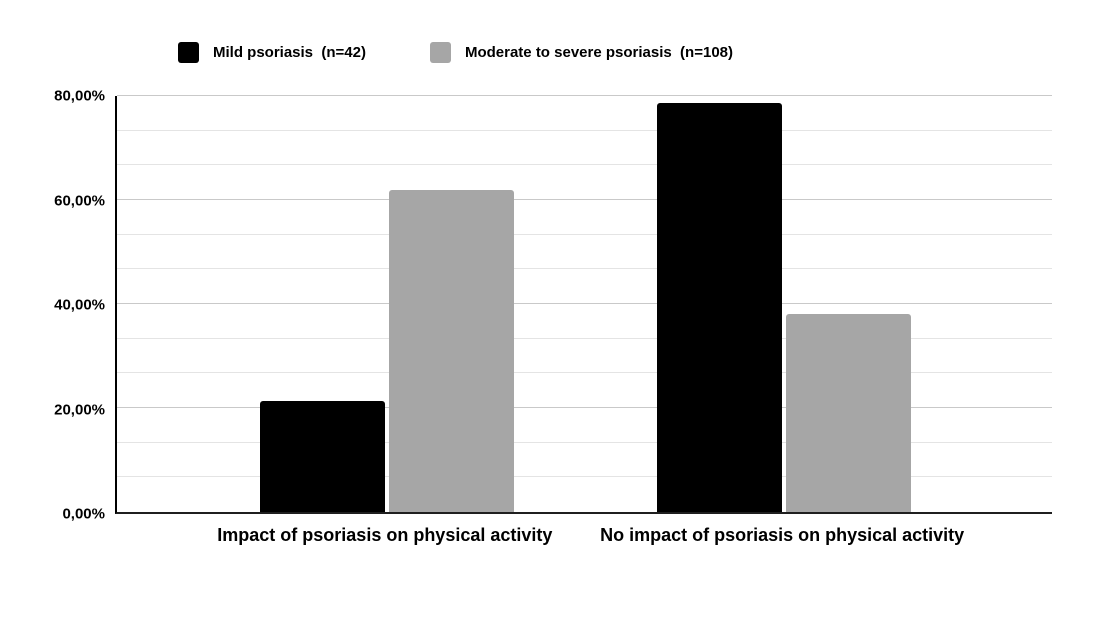  What do you see at coordinates (79, 200) in the screenshot?
I see `y-axis-tick-label: 60,00%` at bounding box center [79, 200].